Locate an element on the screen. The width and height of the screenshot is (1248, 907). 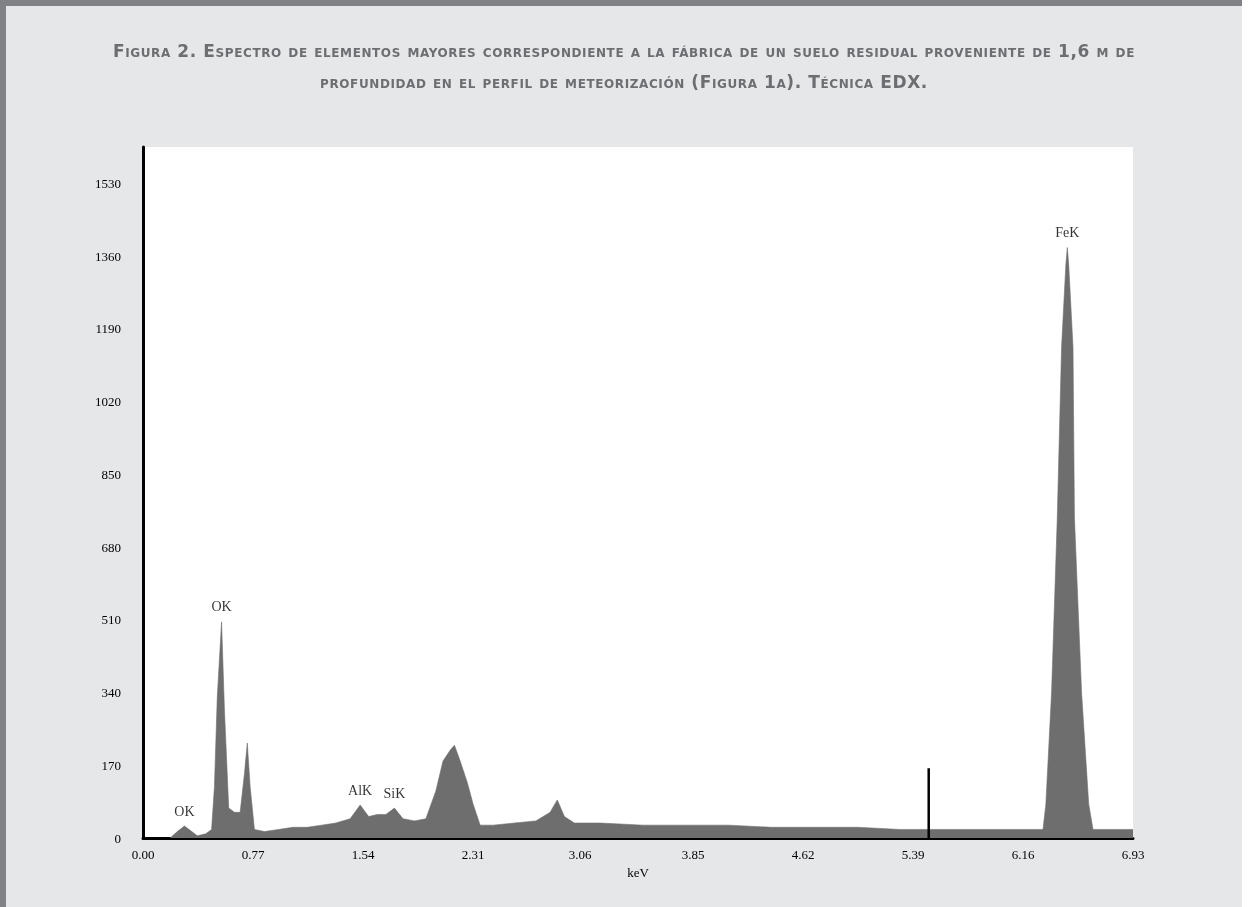
x-tick-label: 0.00 is located at coordinates (143, 854).